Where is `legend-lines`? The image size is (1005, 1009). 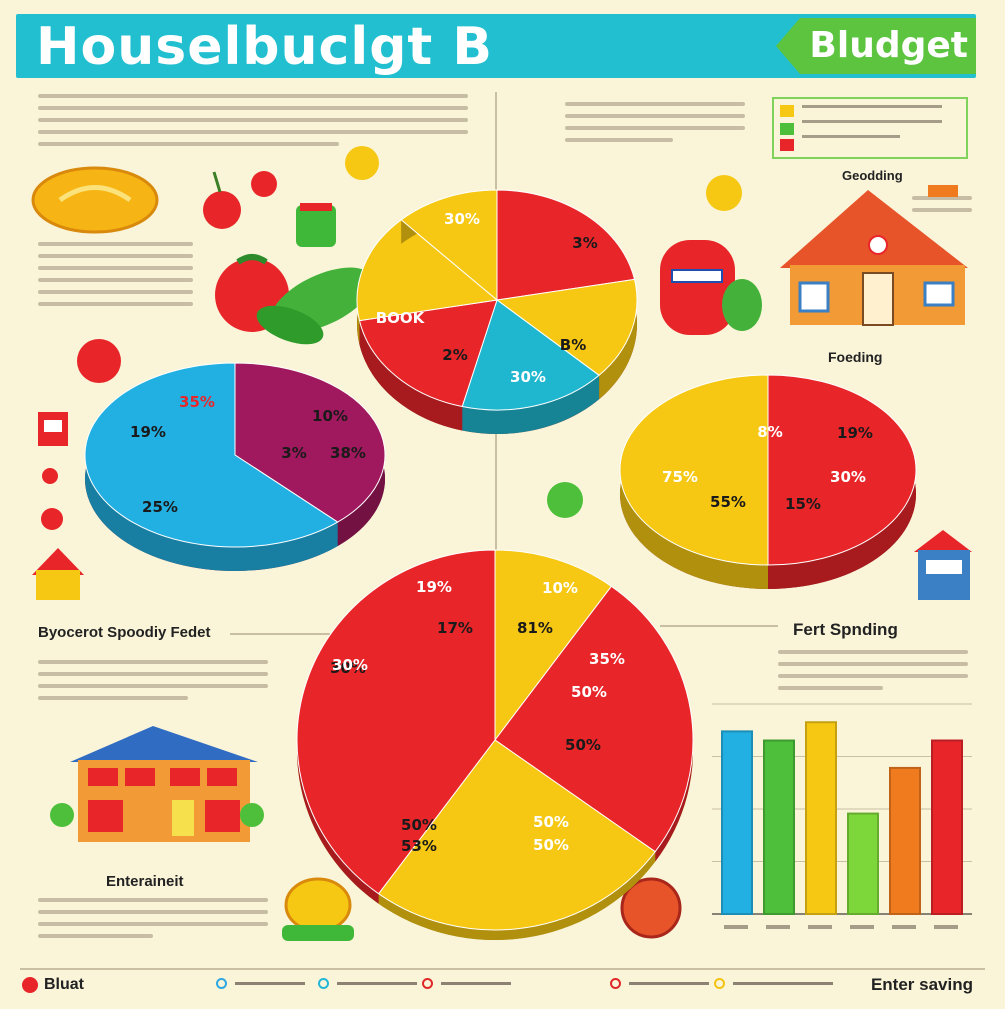 legend-lines is located at coordinates (872, 127).